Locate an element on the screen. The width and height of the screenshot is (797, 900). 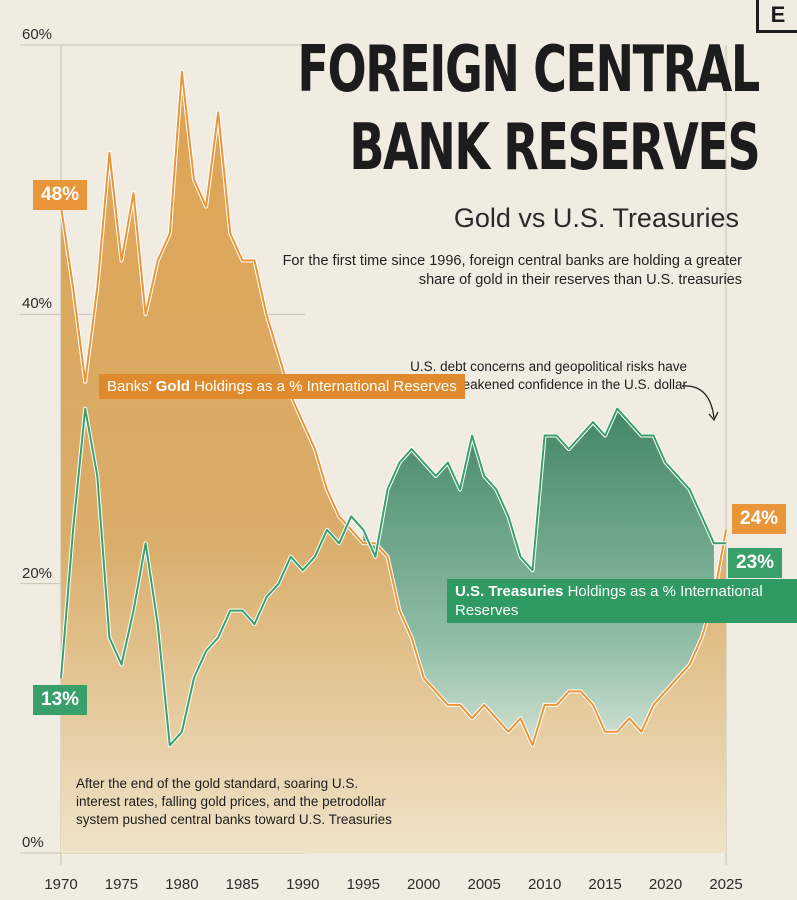
x-tick-label: 1975 is located at coordinates (121, 884).